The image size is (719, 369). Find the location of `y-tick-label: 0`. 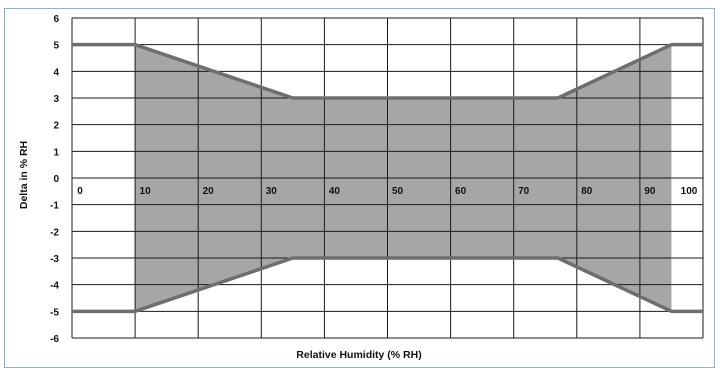

y-tick-label: 0 is located at coordinates (56, 179).